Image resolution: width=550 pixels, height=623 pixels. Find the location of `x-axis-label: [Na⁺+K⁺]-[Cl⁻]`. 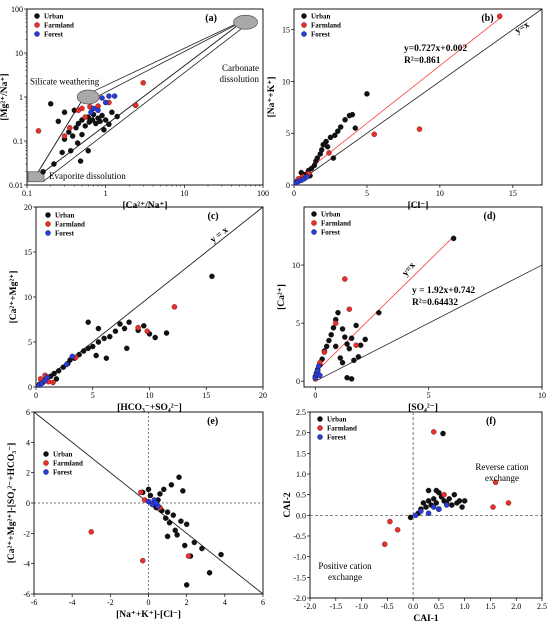

x-axis-label: [Na⁺+K⁺]-[Cl⁻] is located at coordinates (148, 615).